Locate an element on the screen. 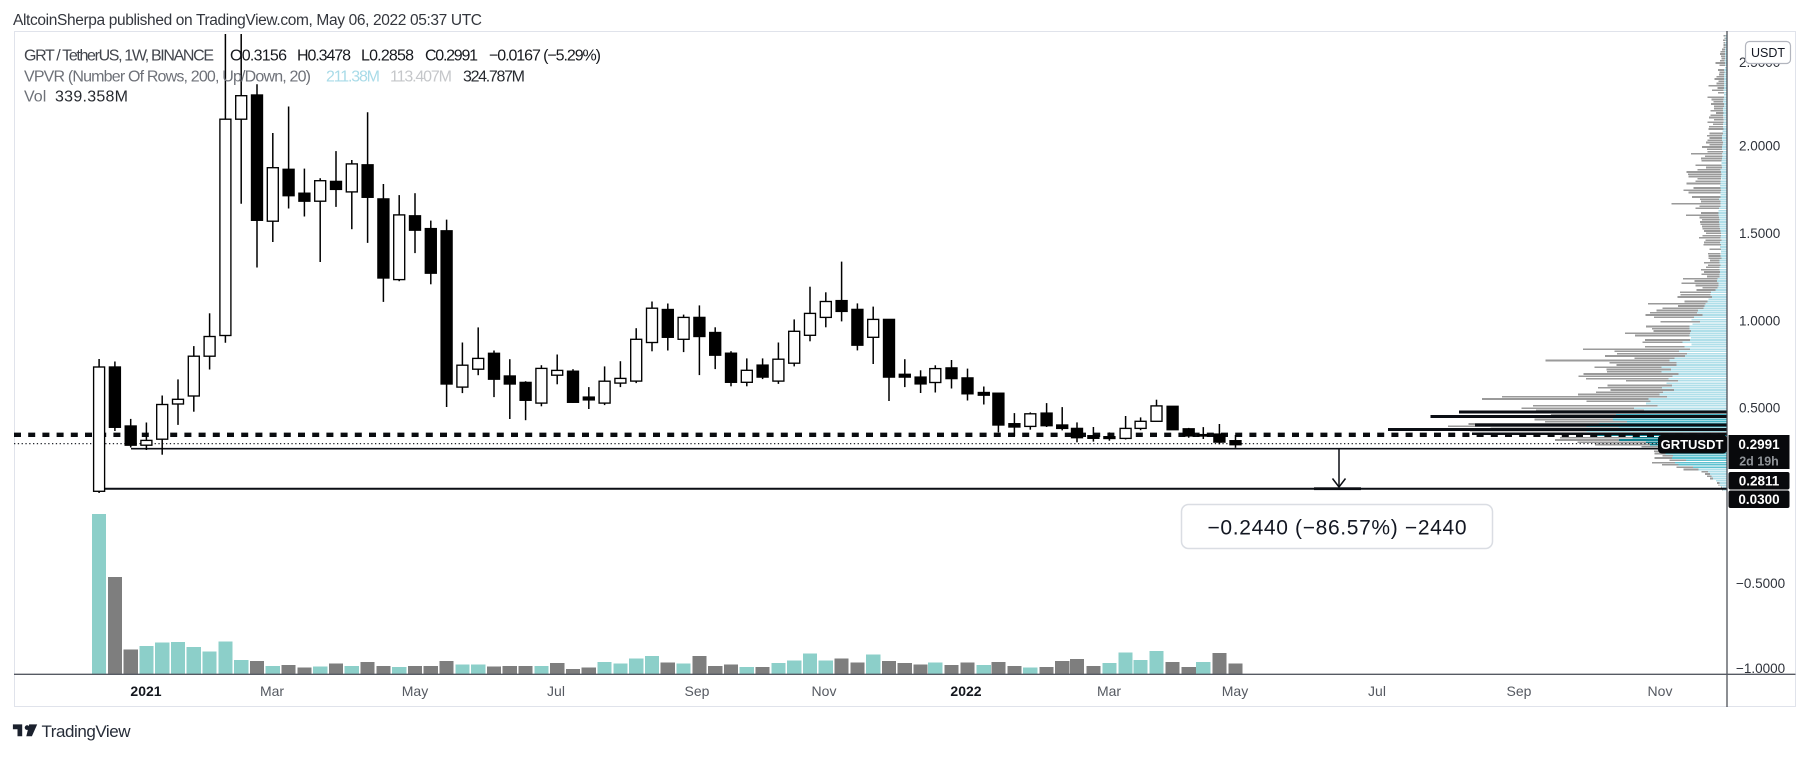 The width and height of the screenshot is (1813, 758). svg-text: 1.0000 is located at coordinates (1759, 321).